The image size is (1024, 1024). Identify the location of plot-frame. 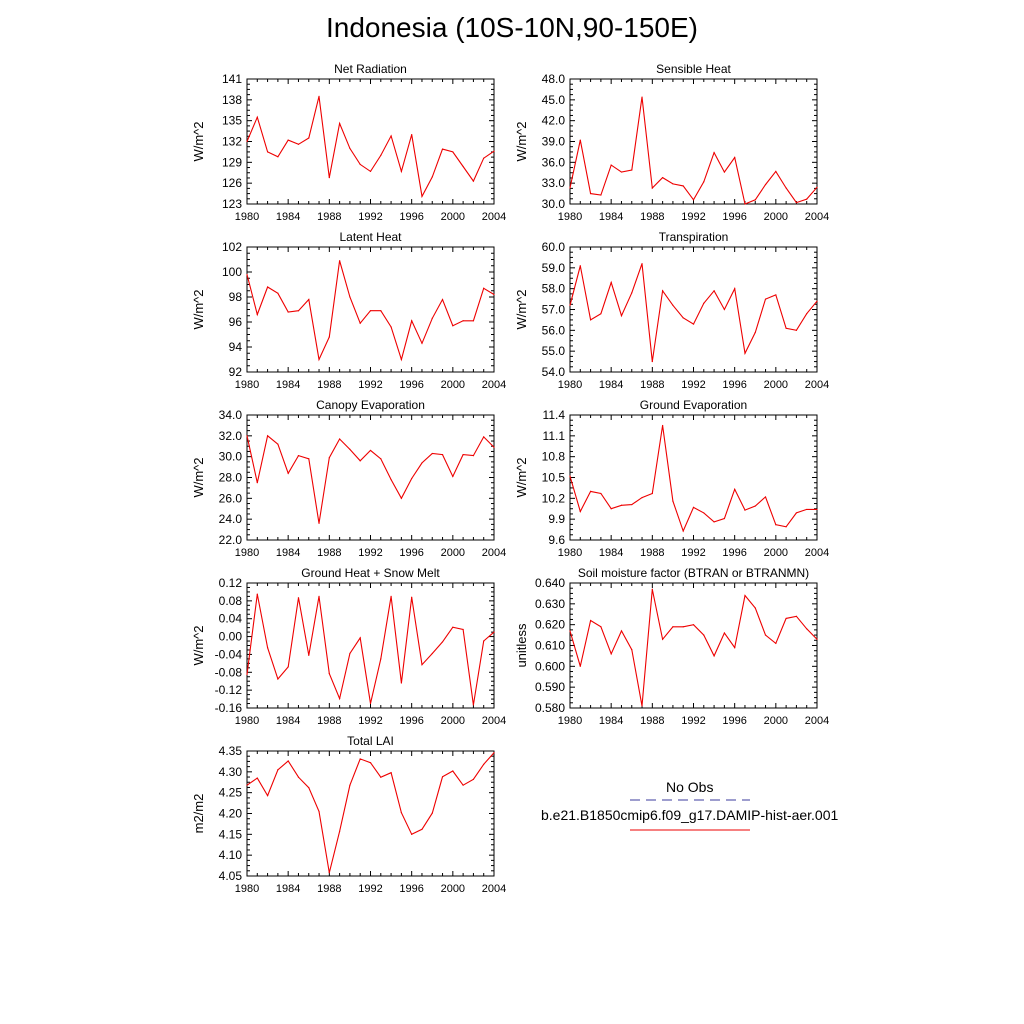
(693, 477).